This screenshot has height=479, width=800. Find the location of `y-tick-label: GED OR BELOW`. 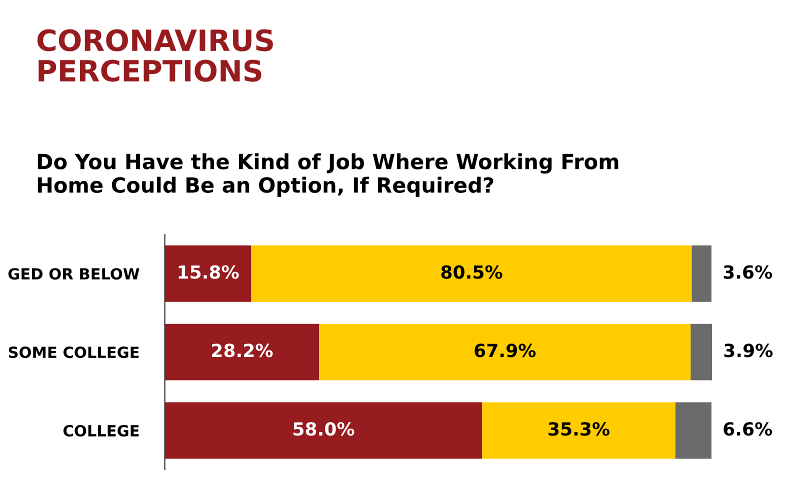

y-tick-label: GED OR BELOW is located at coordinates (74, 274).